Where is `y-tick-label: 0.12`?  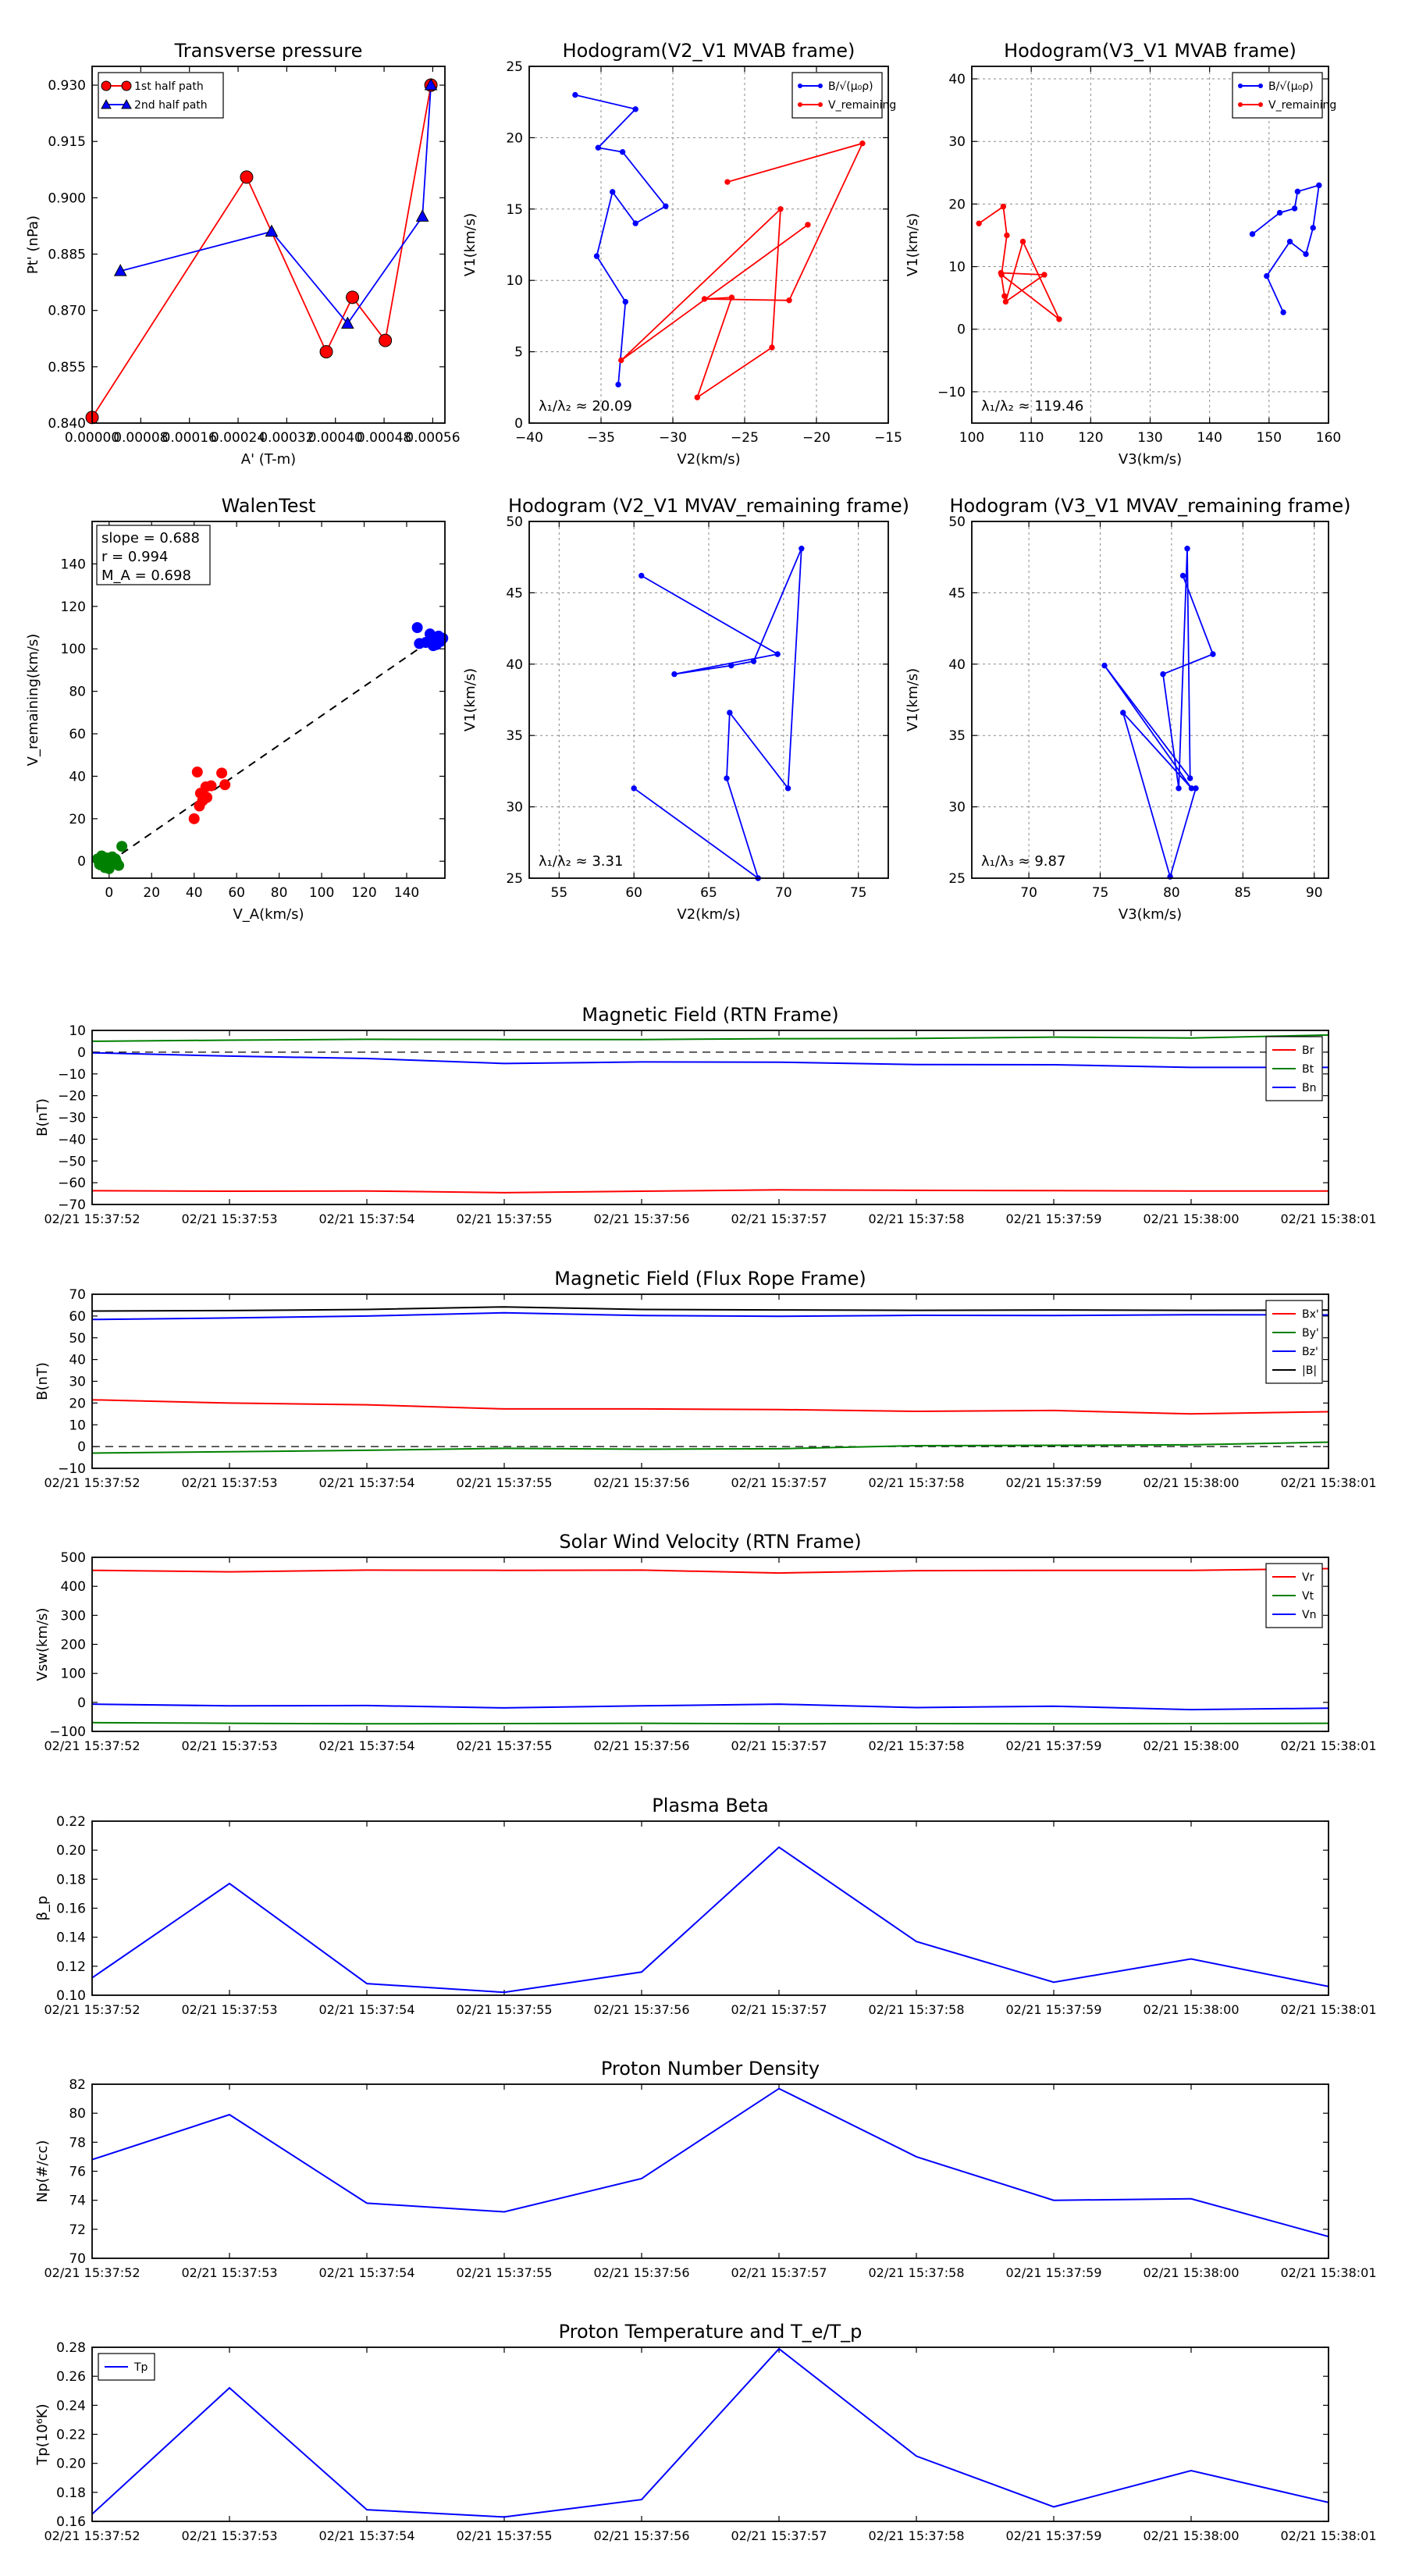
y-tick-label: 0.12 is located at coordinates (71, 1967).